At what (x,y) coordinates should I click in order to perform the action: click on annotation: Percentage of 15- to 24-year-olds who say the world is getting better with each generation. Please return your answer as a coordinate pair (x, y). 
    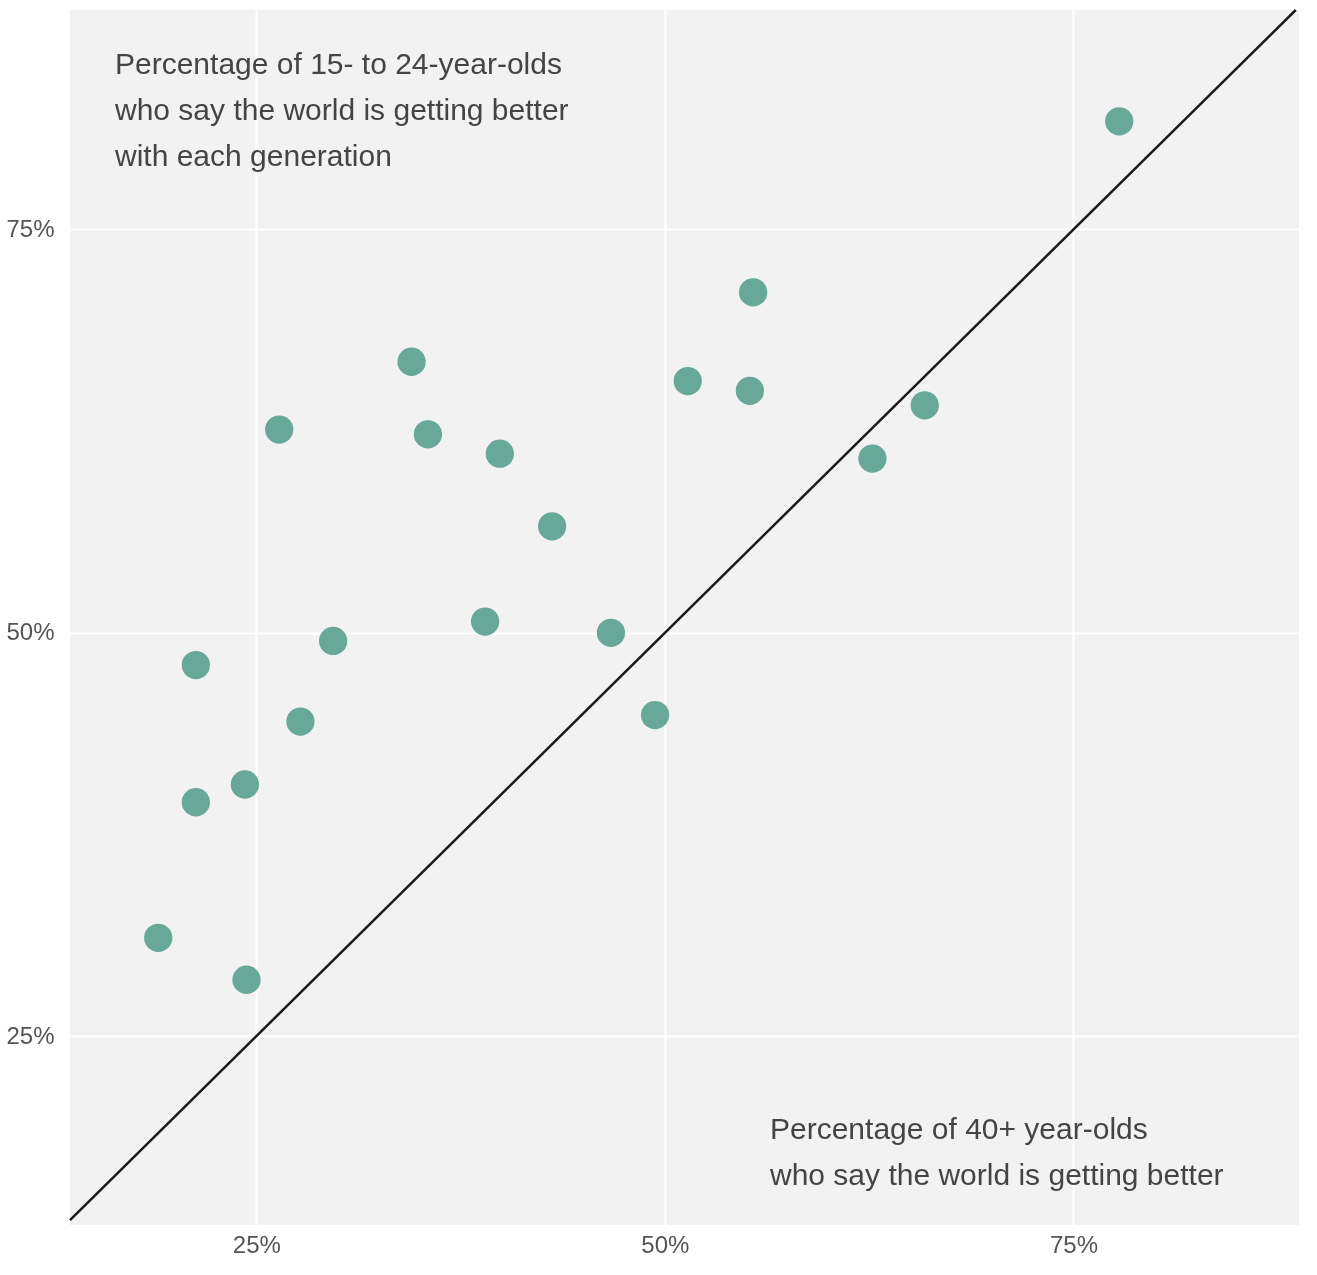
    Looking at the image, I should click on (341, 109).